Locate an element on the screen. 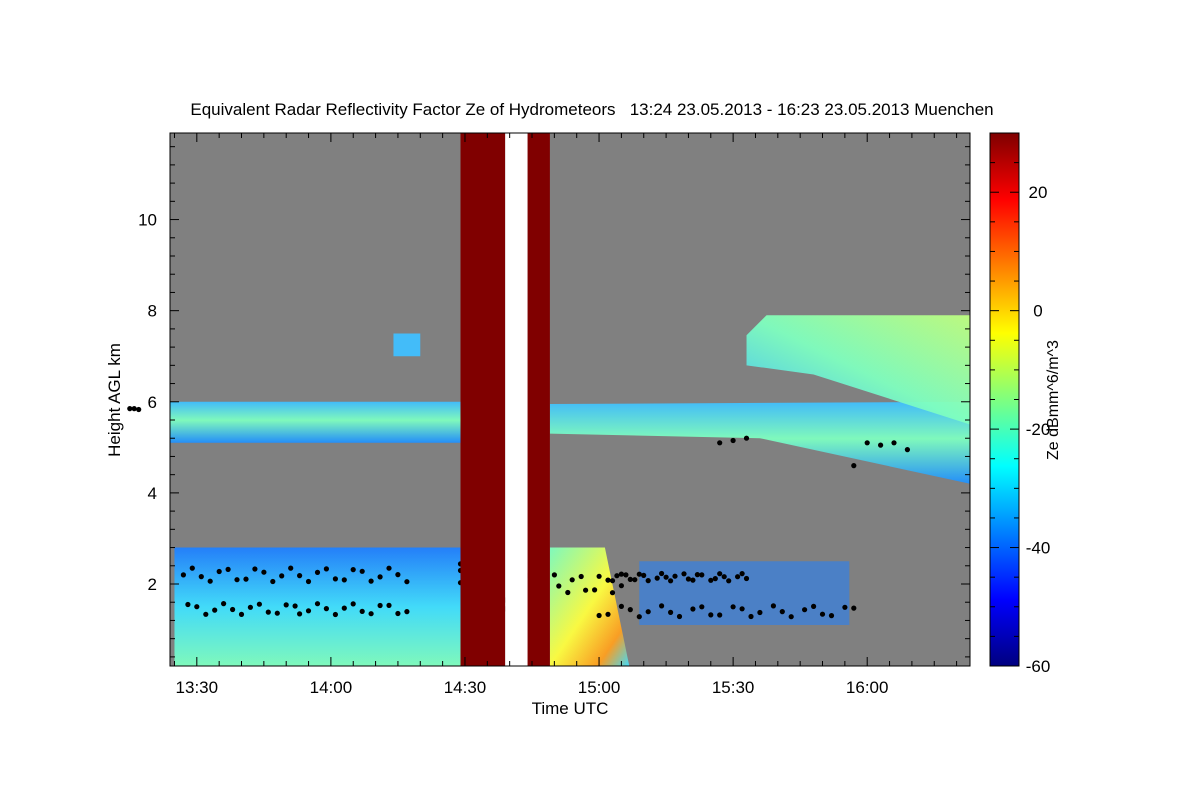 The image size is (1200, 800). x-tick-label: 15:00 is located at coordinates (599, 687).